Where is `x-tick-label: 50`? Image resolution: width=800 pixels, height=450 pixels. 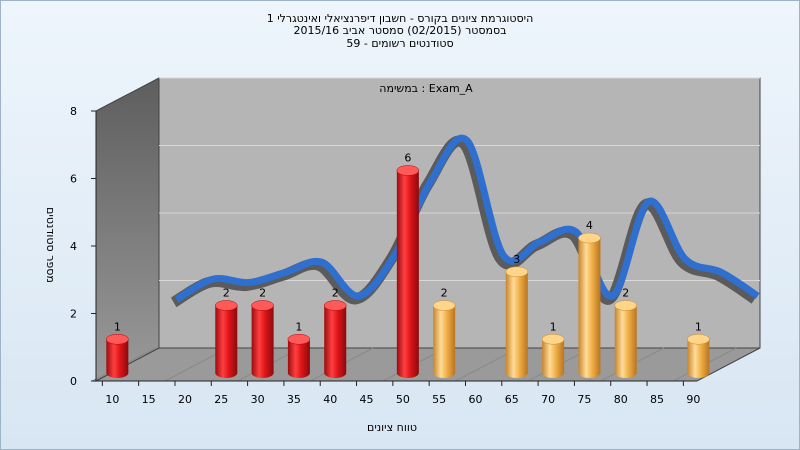 x-tick-label: 50 is located at coordinates (403, 399).